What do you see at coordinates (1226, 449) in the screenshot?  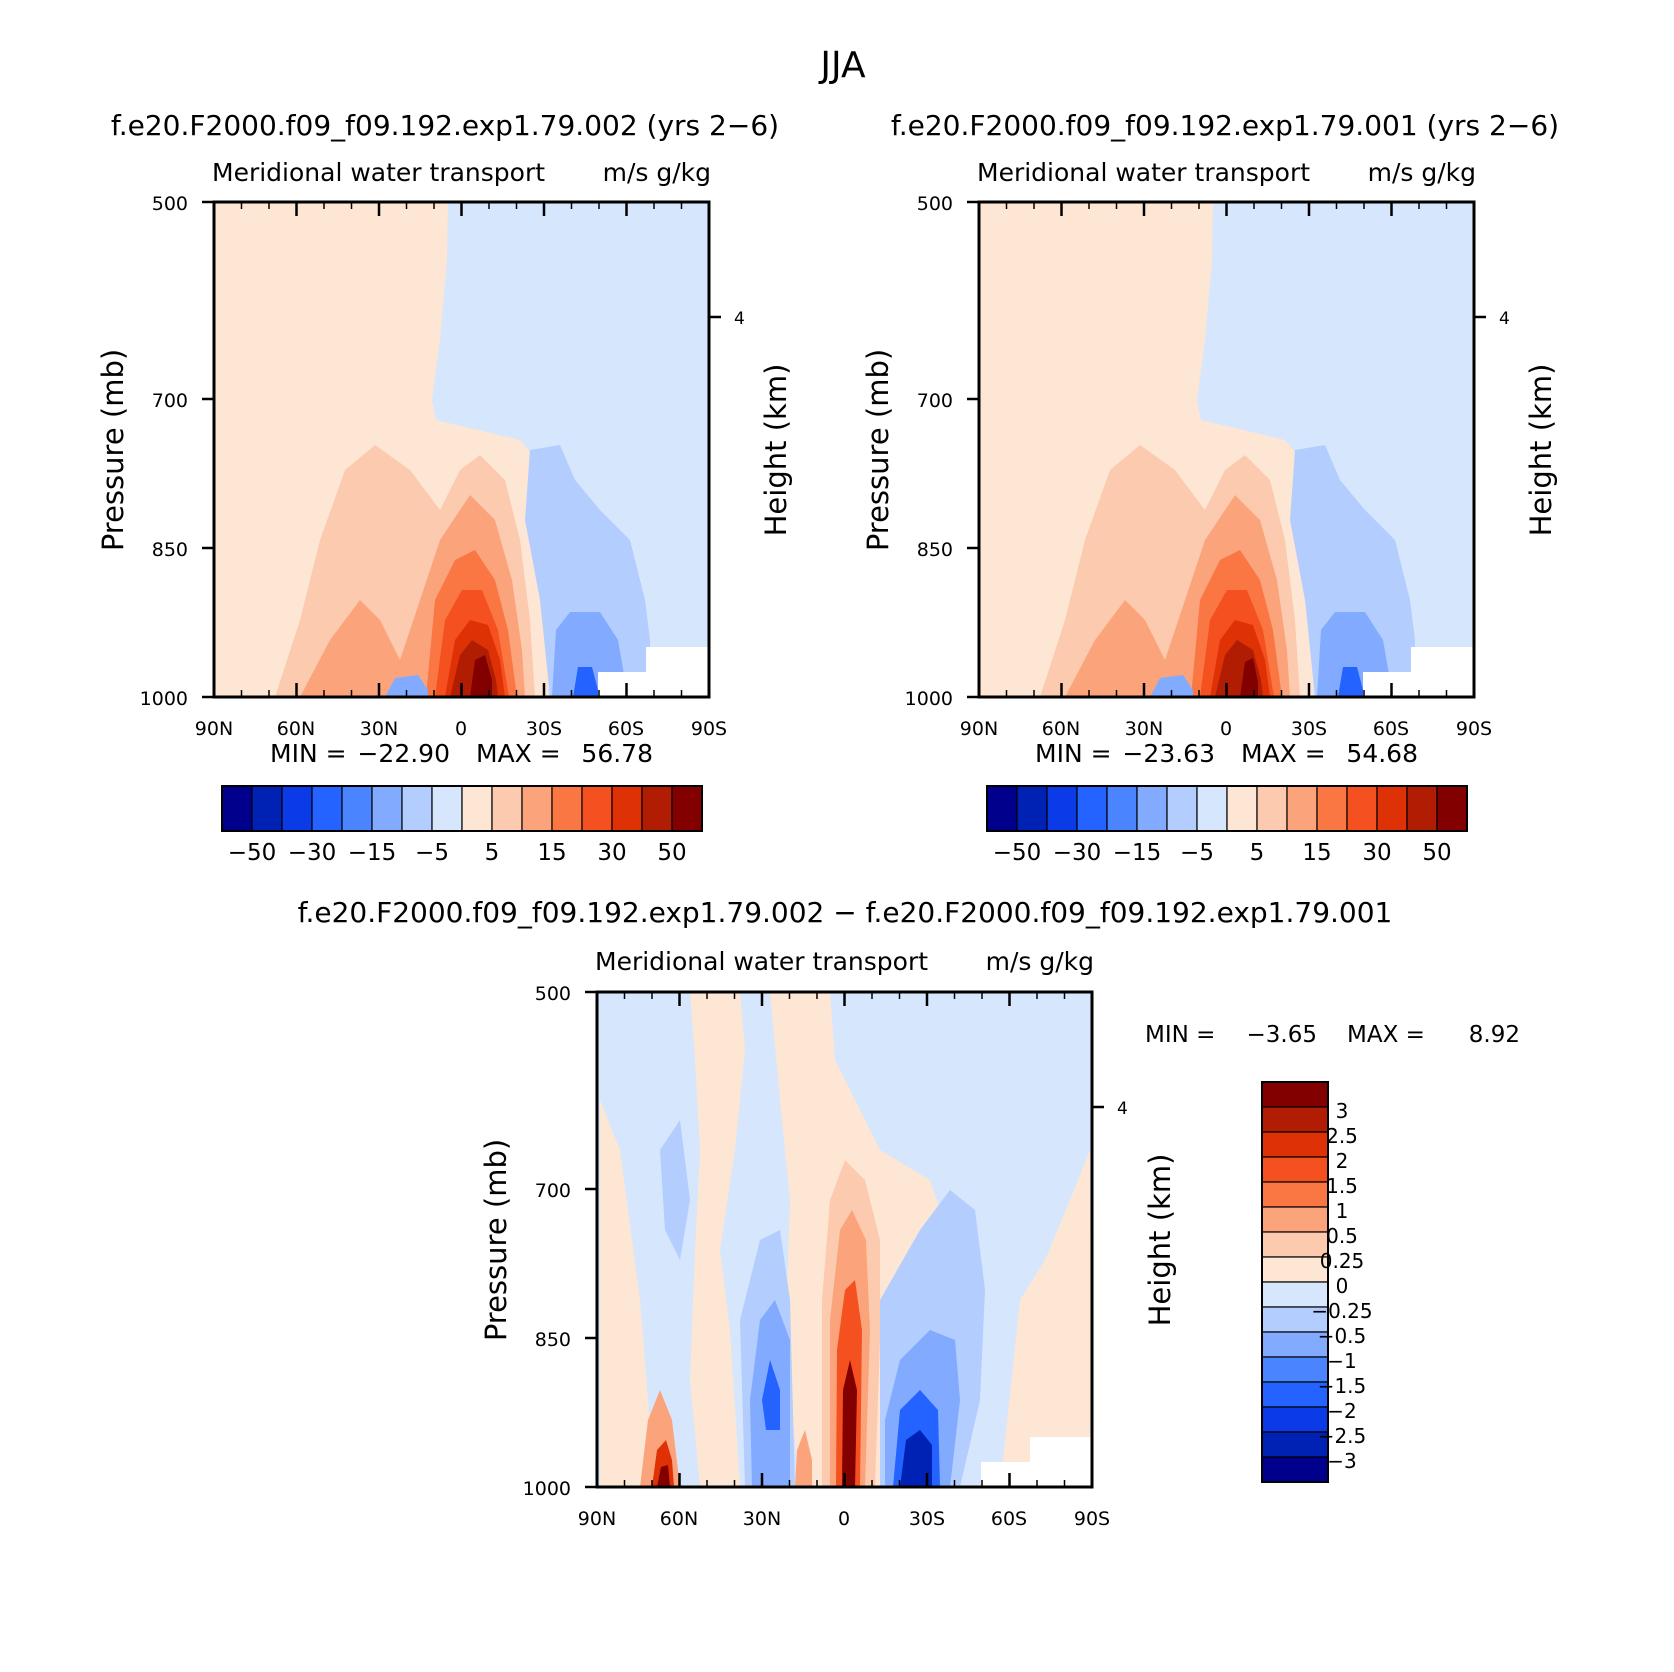 I see `plot-area` at bounding box center [1226, 449].